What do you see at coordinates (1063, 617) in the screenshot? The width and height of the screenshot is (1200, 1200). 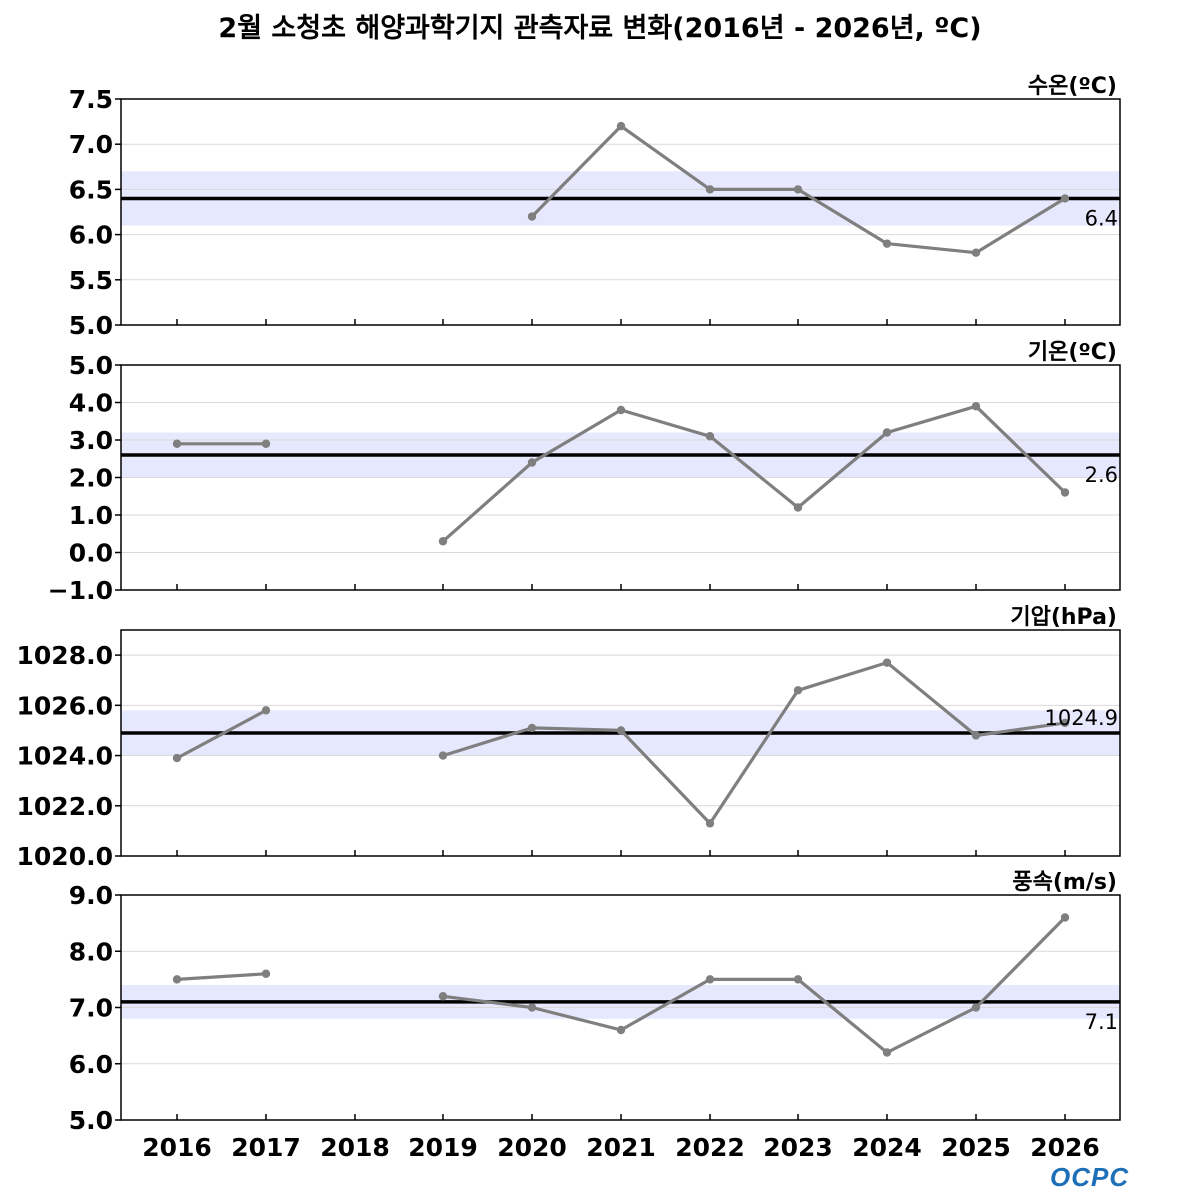 I see `panel-label: 기압(hPa)` at bounding box center [1063, 617].